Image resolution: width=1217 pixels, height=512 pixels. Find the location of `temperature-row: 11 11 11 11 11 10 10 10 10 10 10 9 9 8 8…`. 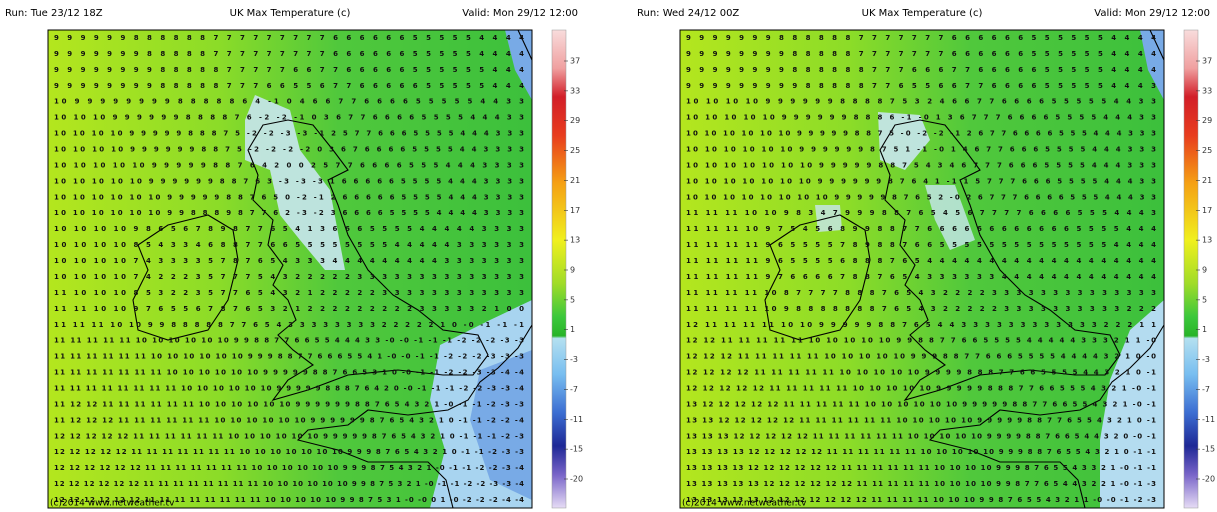

temperature-row: 11 11 11 11 11 10 10 10 10 10 10 9 9 8 8… is located at coordinates (289, 341).